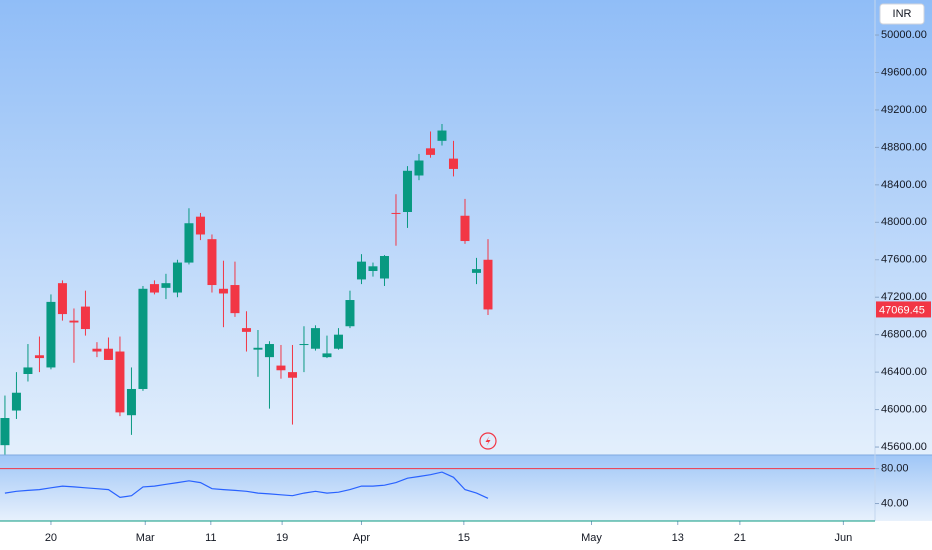  Describe the element at coordinates (678, 538) in the screenshot. I see `x-tick-label: 13` at that location.